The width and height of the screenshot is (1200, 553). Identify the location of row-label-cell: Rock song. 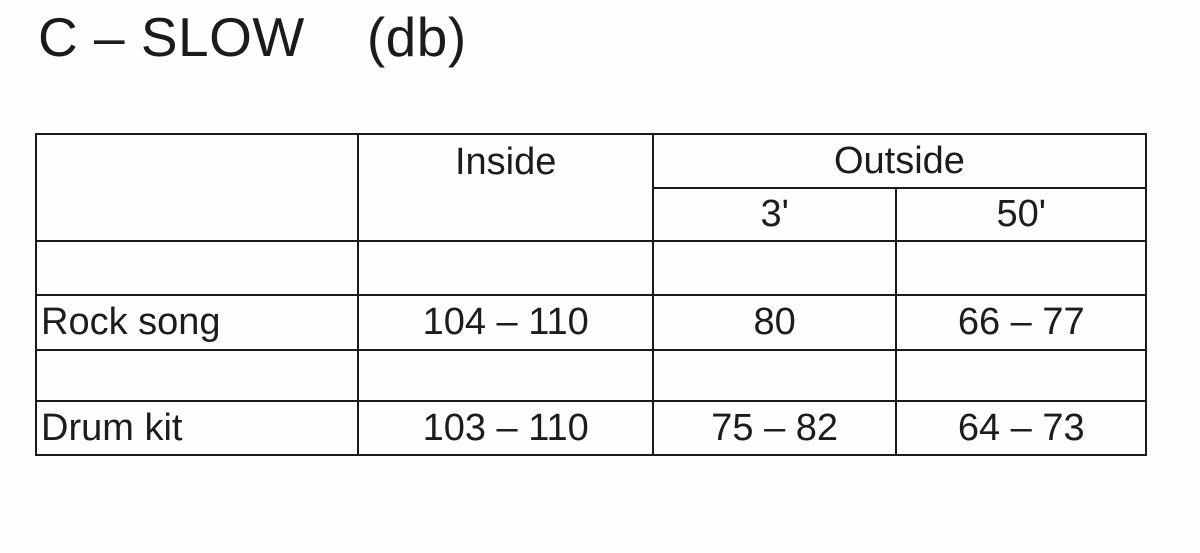
(197, 322).